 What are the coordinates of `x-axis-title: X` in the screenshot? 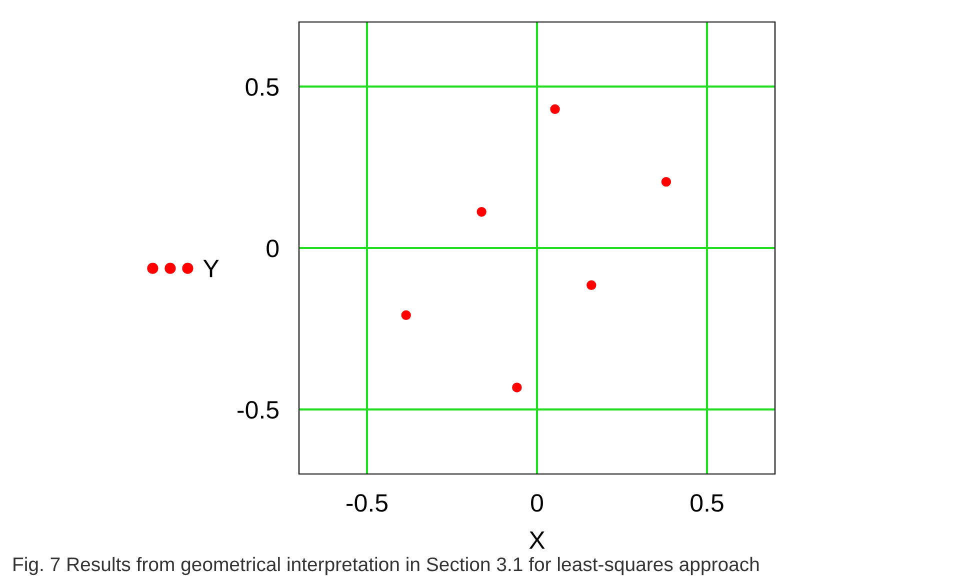 It's located at (537, 540).